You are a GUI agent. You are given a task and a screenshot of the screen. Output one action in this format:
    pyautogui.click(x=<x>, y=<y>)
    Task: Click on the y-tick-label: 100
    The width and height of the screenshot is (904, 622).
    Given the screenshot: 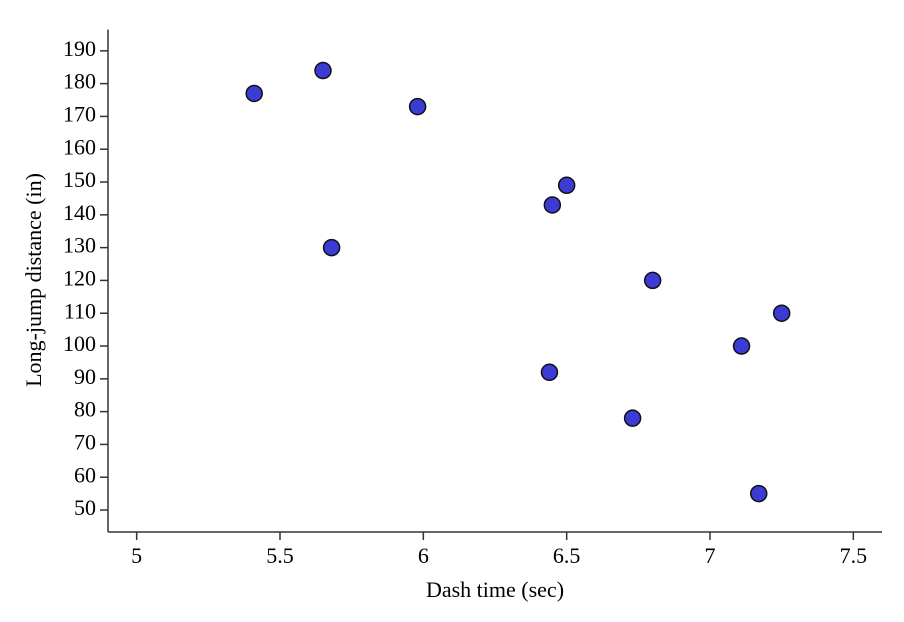 What is the action you would take?
    pyautogui.click(x=79, y=343)
    